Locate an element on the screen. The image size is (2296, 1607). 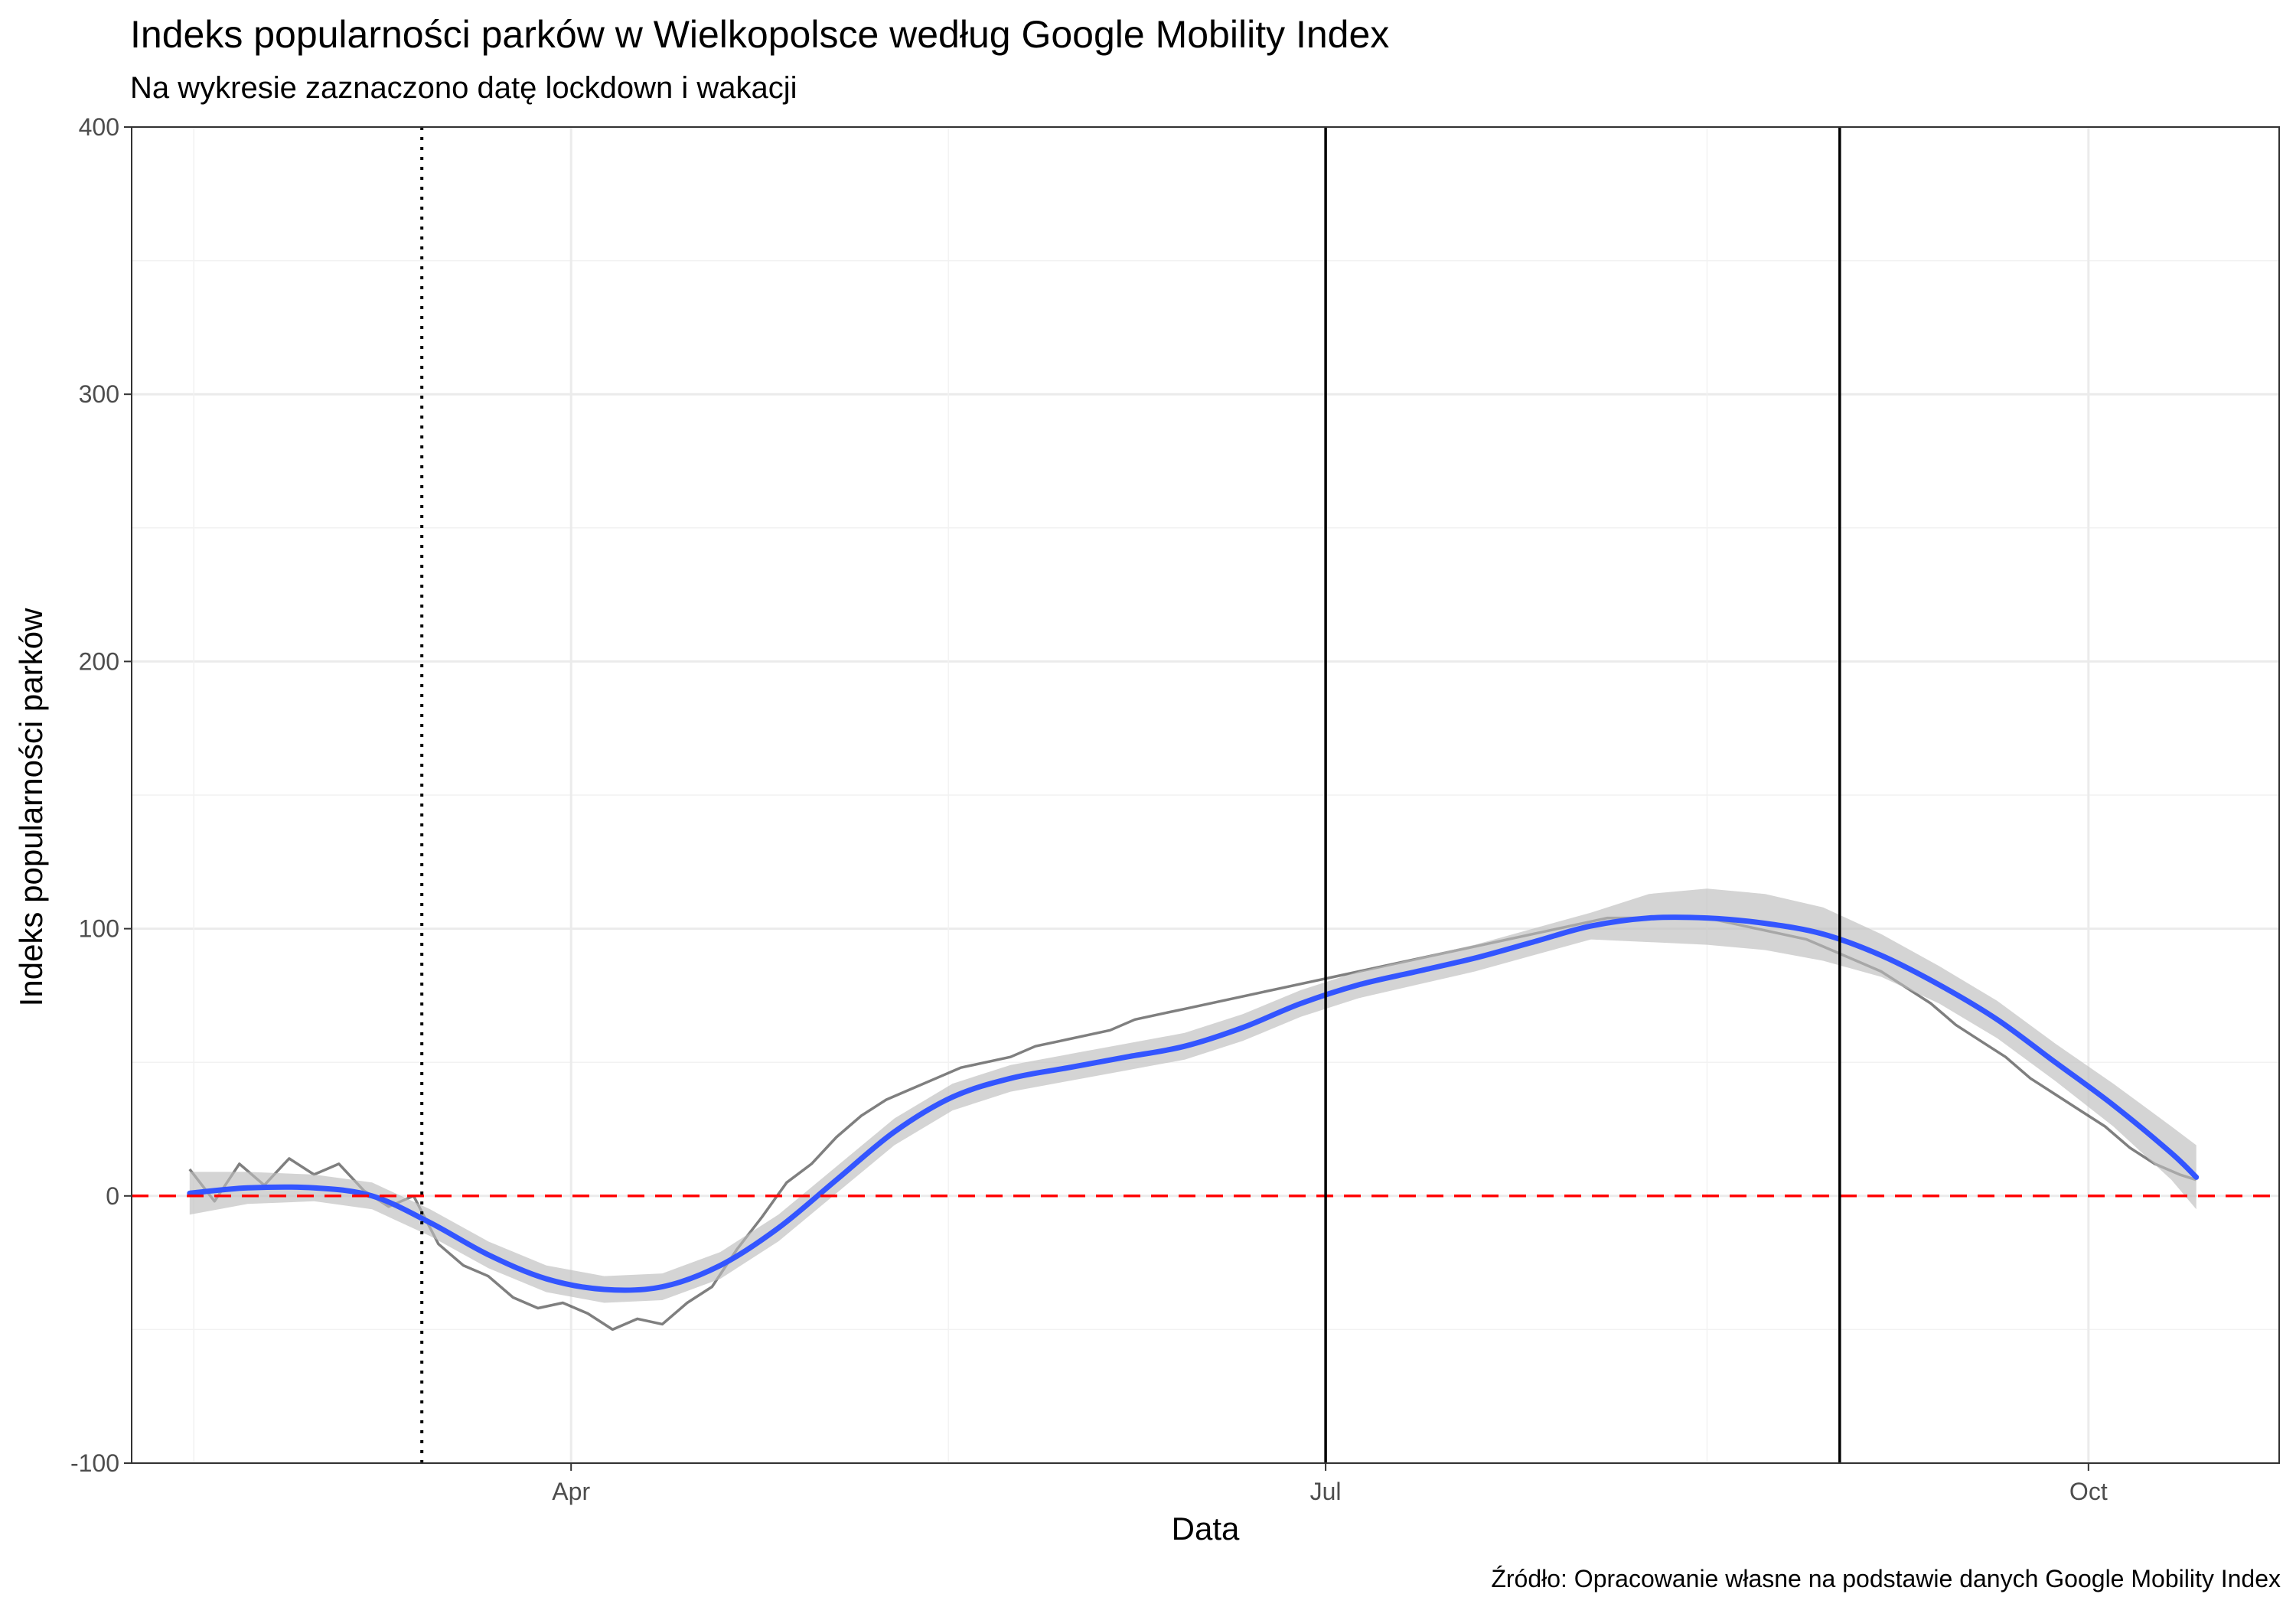
y-axis-title: Indeks popularności parków is located at coordinates (31, 807).